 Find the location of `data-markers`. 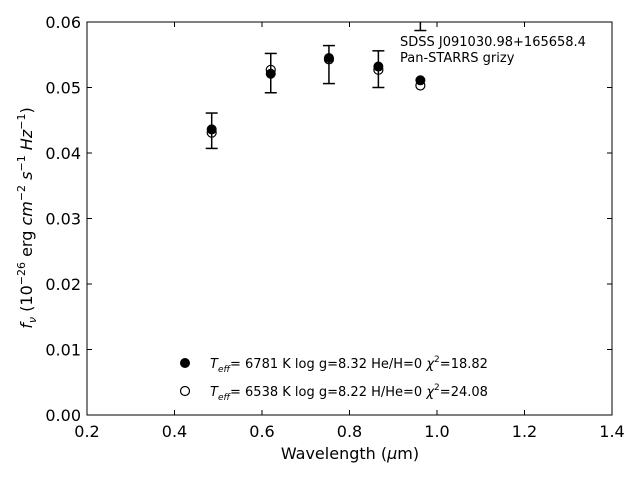

data-markers is located at coordinates (316, 86).